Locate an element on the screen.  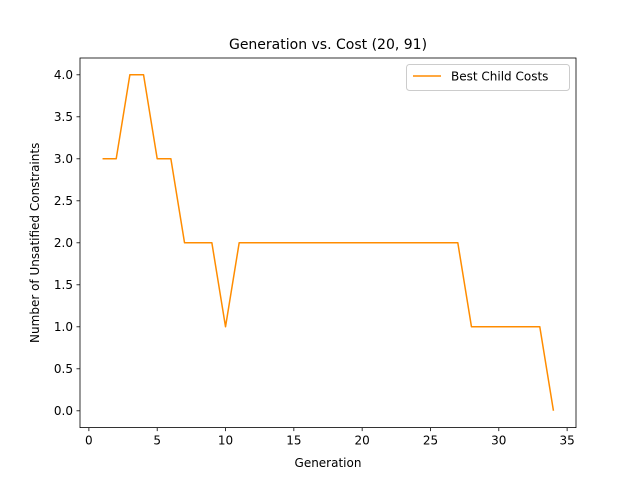
x-tick-label: 0 is located at coordinates (89, 441).